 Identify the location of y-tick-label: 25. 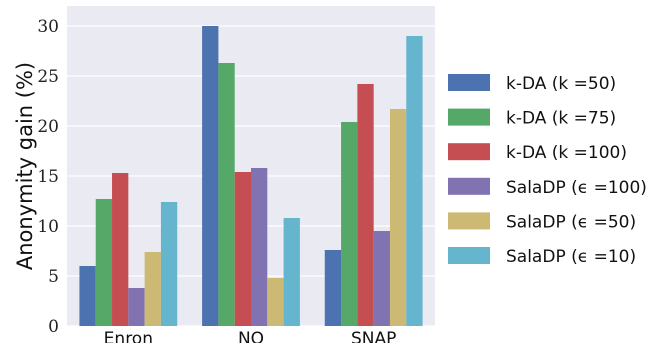
(48, 77).